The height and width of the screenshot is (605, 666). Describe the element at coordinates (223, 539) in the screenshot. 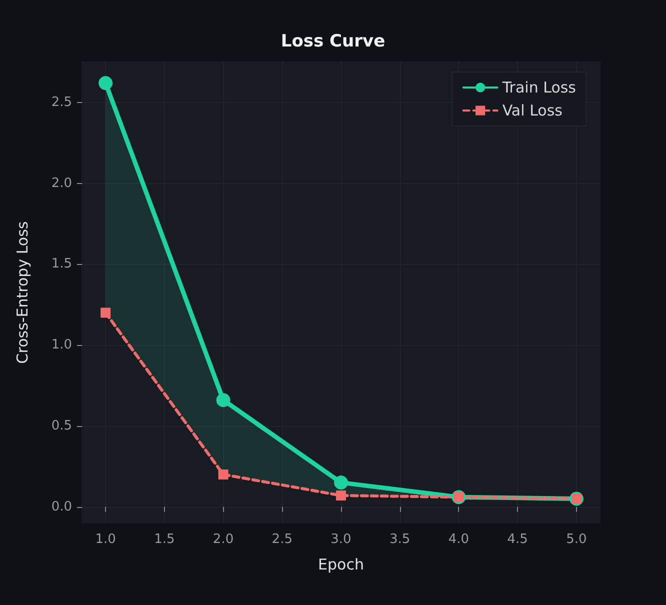

I see `x-tick-label: 2.0` at that location.